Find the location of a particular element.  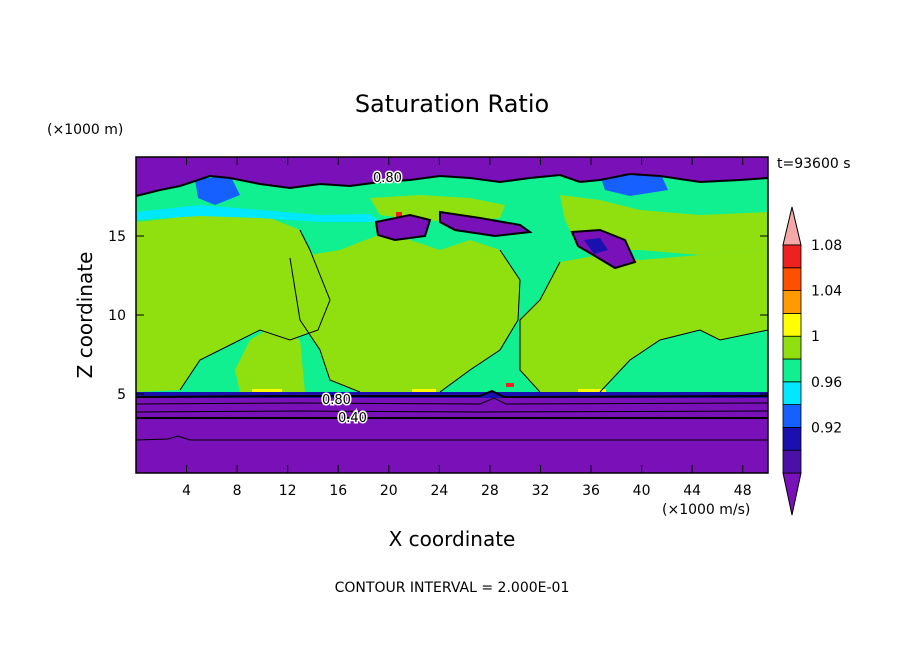

contour-label-upper: 0.80 is located at coordinates (387, 178).